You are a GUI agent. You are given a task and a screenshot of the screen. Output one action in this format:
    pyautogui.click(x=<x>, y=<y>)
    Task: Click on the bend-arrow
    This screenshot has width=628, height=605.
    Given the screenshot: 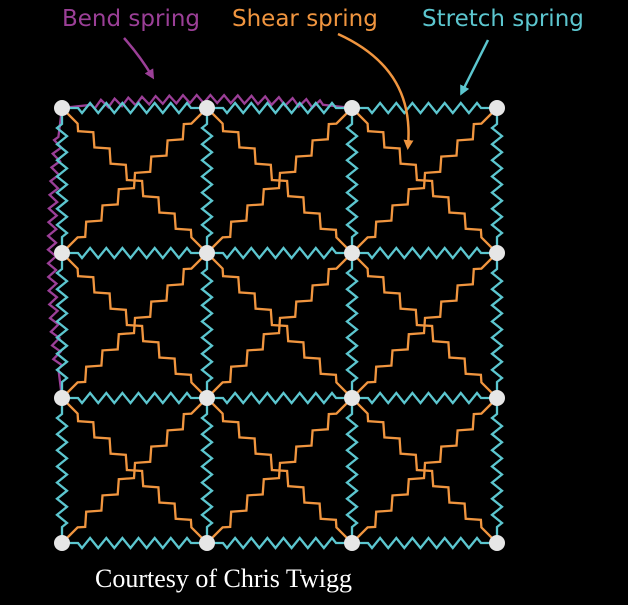 What is the action you would take?
    pyautogui.click(x=138, y=57)
    